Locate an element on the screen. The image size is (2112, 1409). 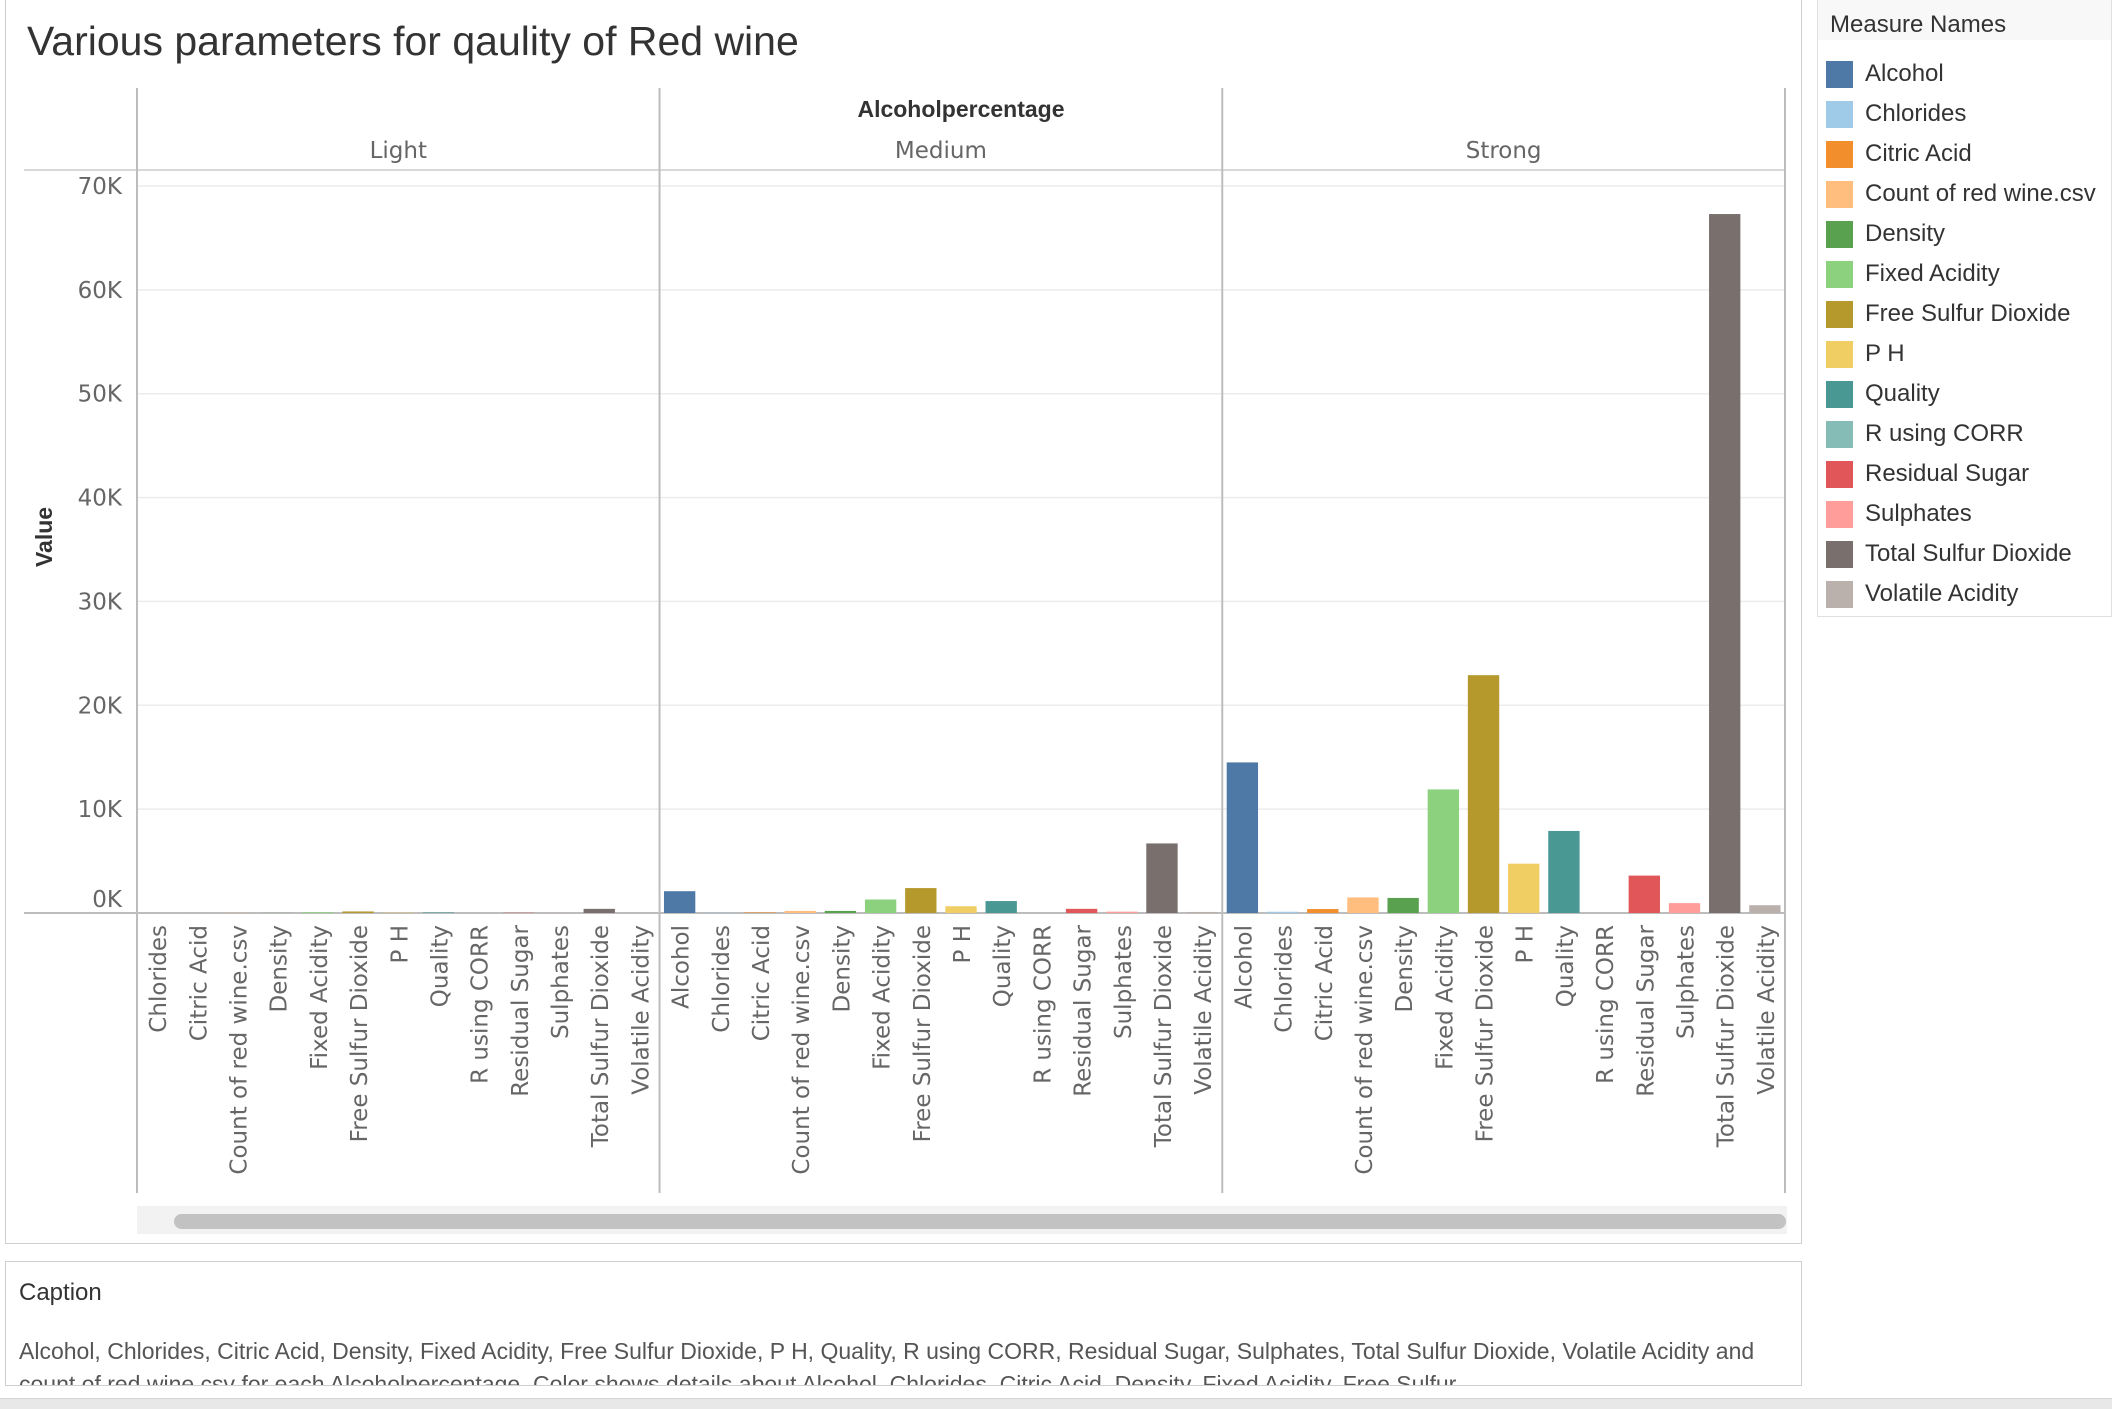
bar-strong-free-sulfur-dioxide is located at coordinates (1483, 794).